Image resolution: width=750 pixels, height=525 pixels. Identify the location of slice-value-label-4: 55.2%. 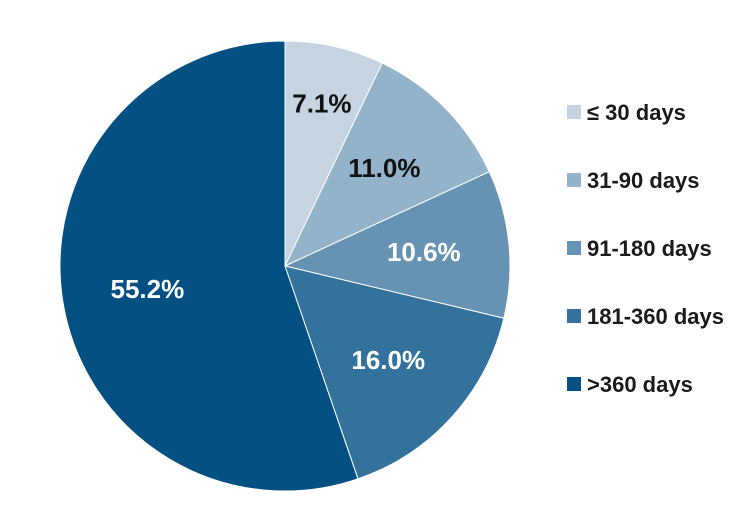
(148, 289).